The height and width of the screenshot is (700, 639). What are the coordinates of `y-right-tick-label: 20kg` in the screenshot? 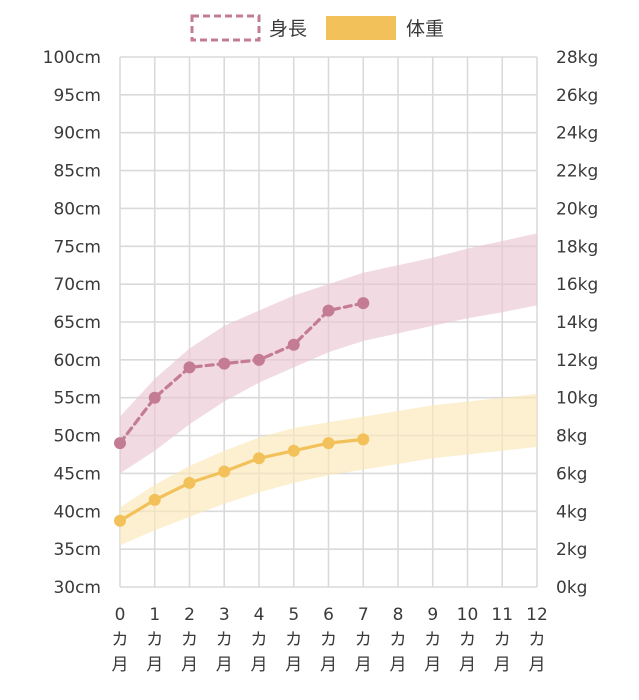 It's located at (577, 209).